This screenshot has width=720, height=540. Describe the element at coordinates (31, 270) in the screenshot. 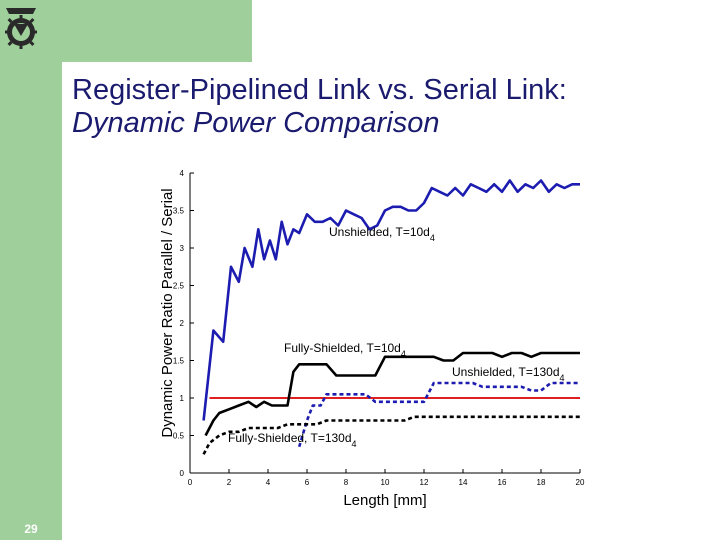

I see `sidebar-band-left` at that location.